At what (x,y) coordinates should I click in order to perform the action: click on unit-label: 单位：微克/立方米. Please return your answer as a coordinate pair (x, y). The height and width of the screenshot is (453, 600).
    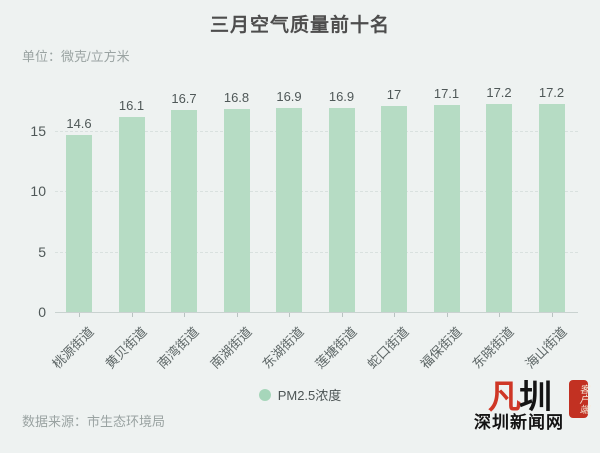
    Looking at the image, I should click on (76, 56).